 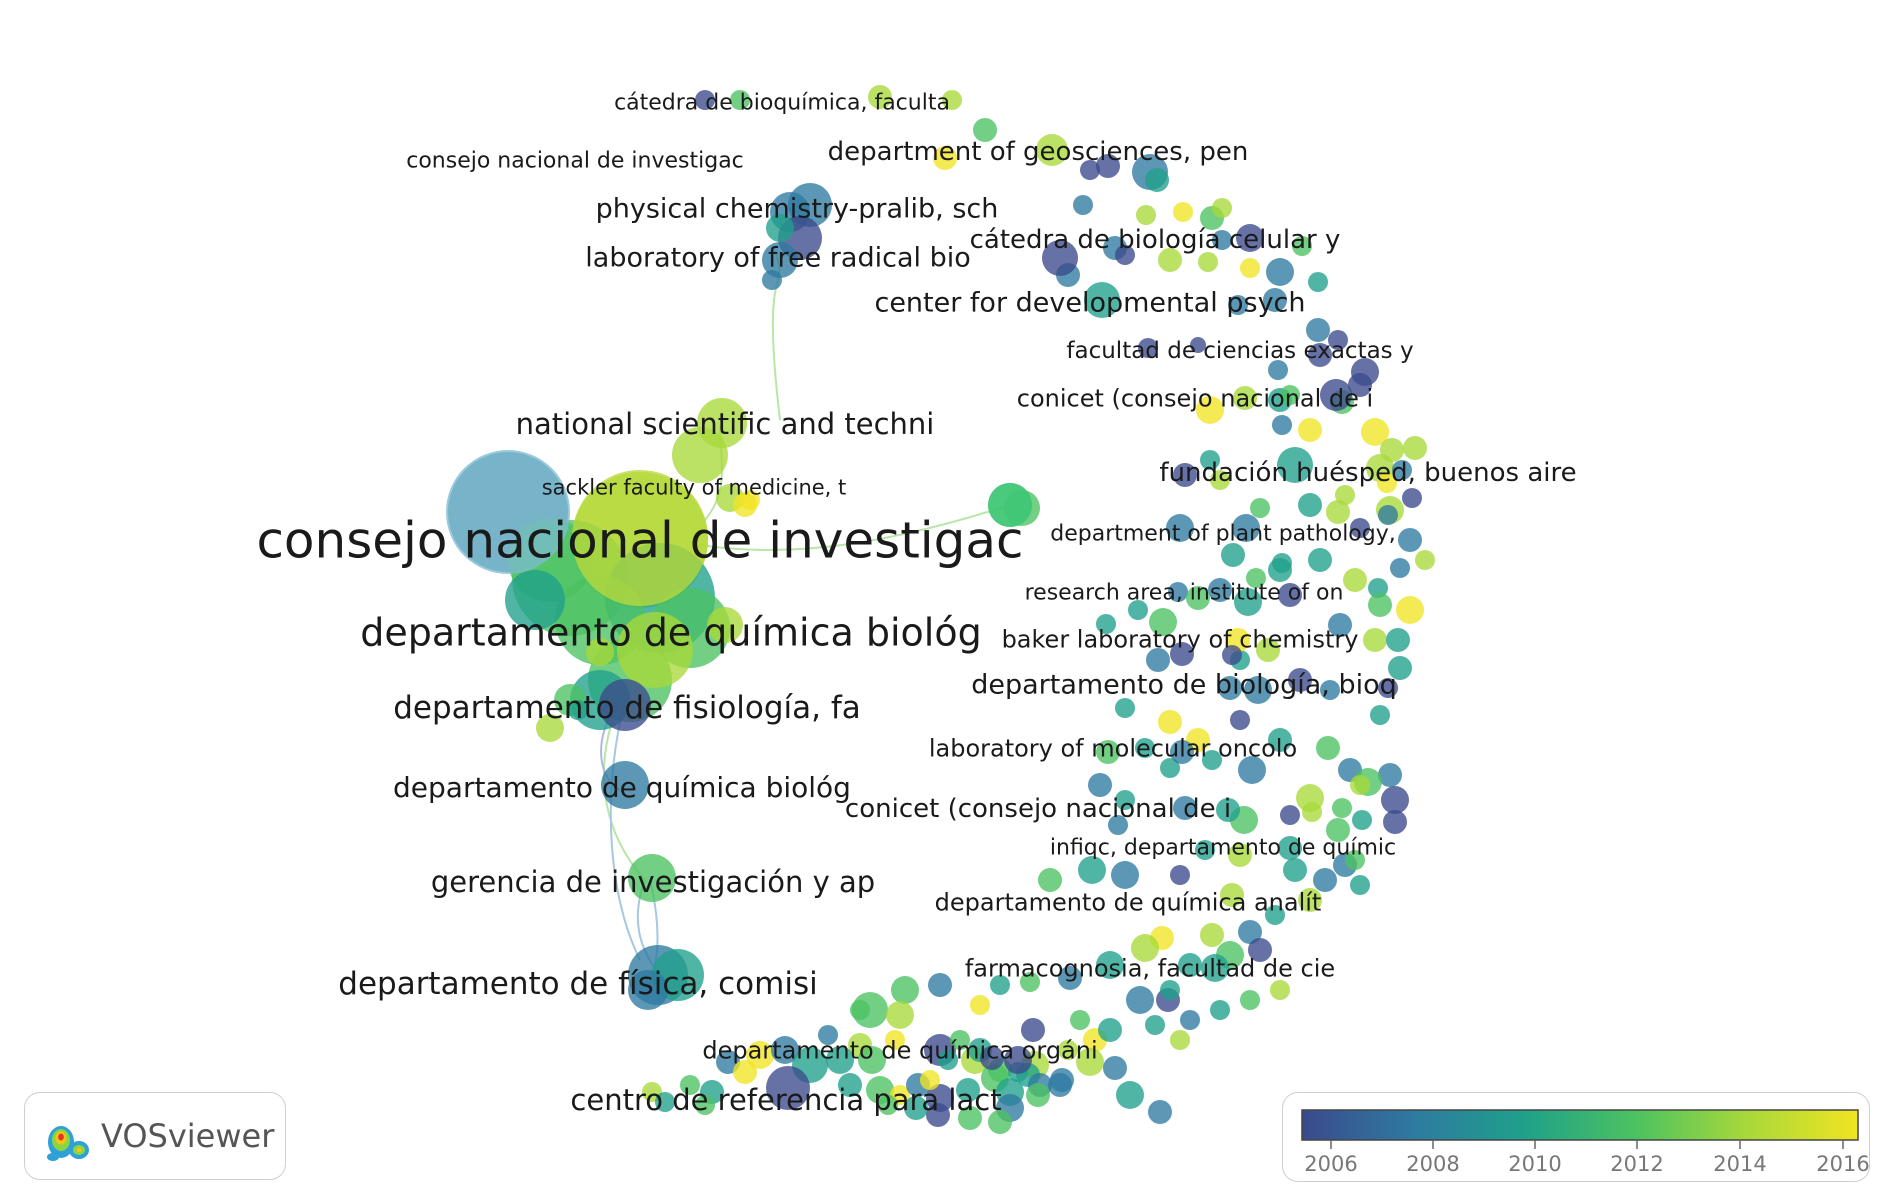 What do you see at coordinates (1089, 302) in the screenshot?
I see `node-label: center for developmental psych` at bounding box center [1089, 302].